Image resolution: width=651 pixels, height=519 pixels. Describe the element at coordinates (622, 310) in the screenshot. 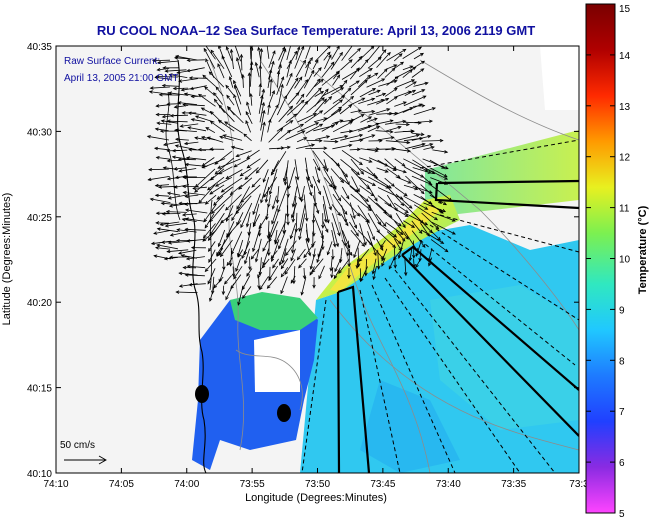

I see `colorbar-tick-label: 9` at that location.